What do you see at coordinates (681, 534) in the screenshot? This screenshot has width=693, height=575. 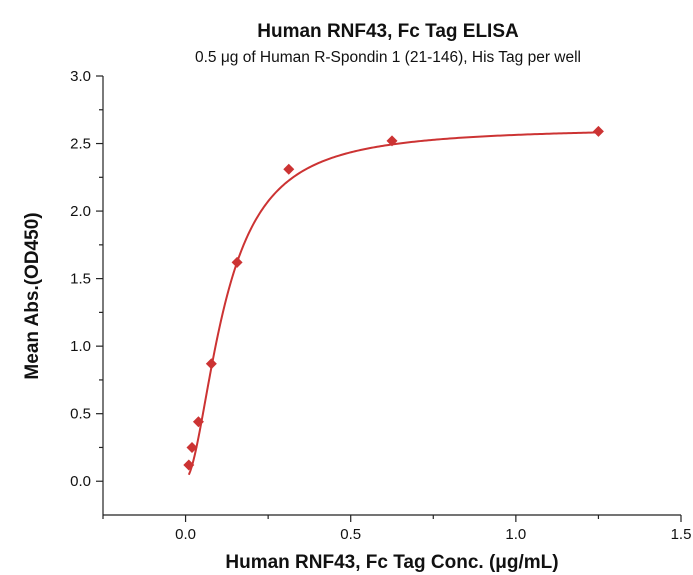 I see `x-tick-label: 1.5` at bounding box center [681, 534].